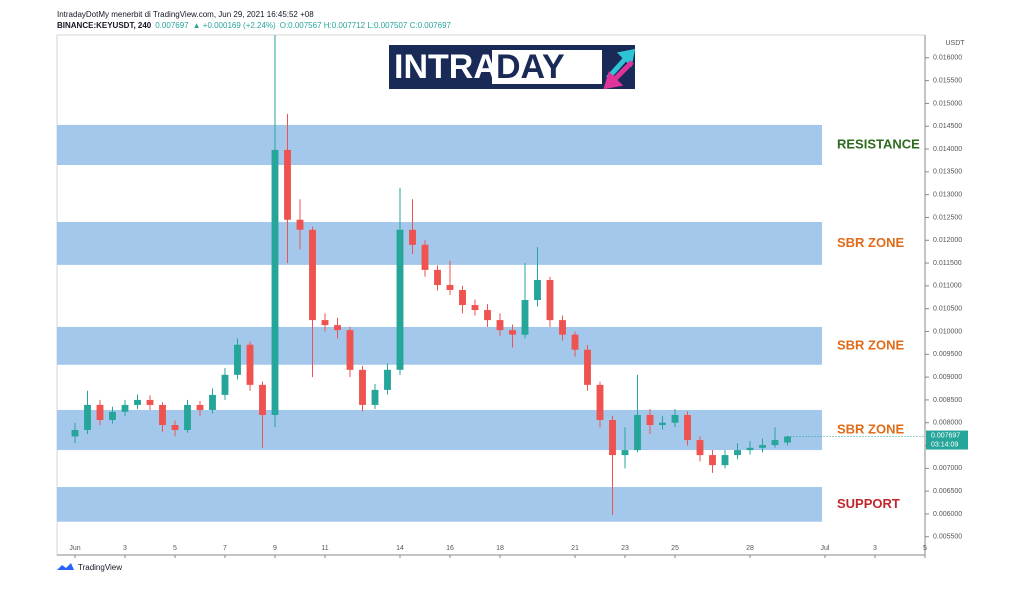 The height and width of the screenshot is (592, 1024). I want to click on logo-text: INTRA, so click(446, 67).